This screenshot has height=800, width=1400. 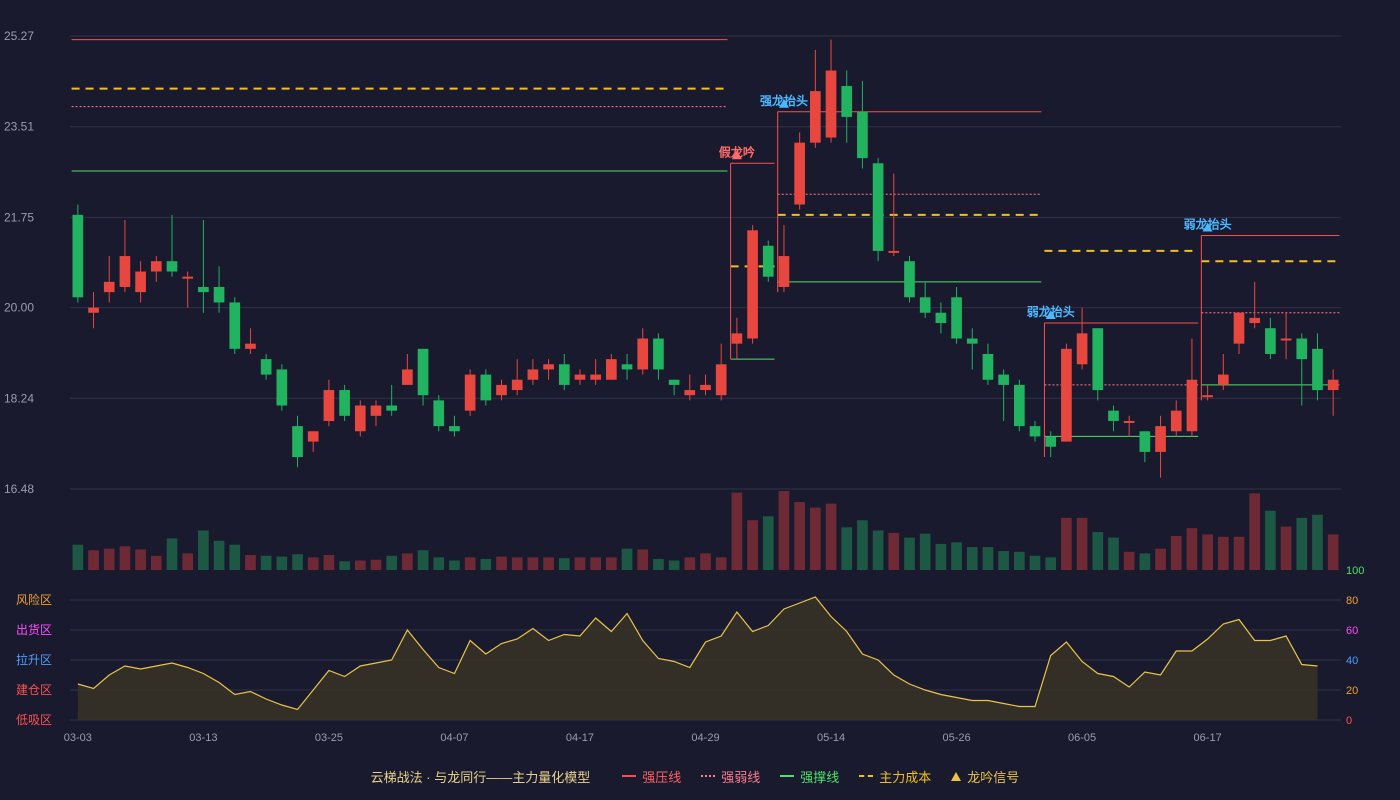 I want to click on cost-line-icon, so click(x=866, y=776).